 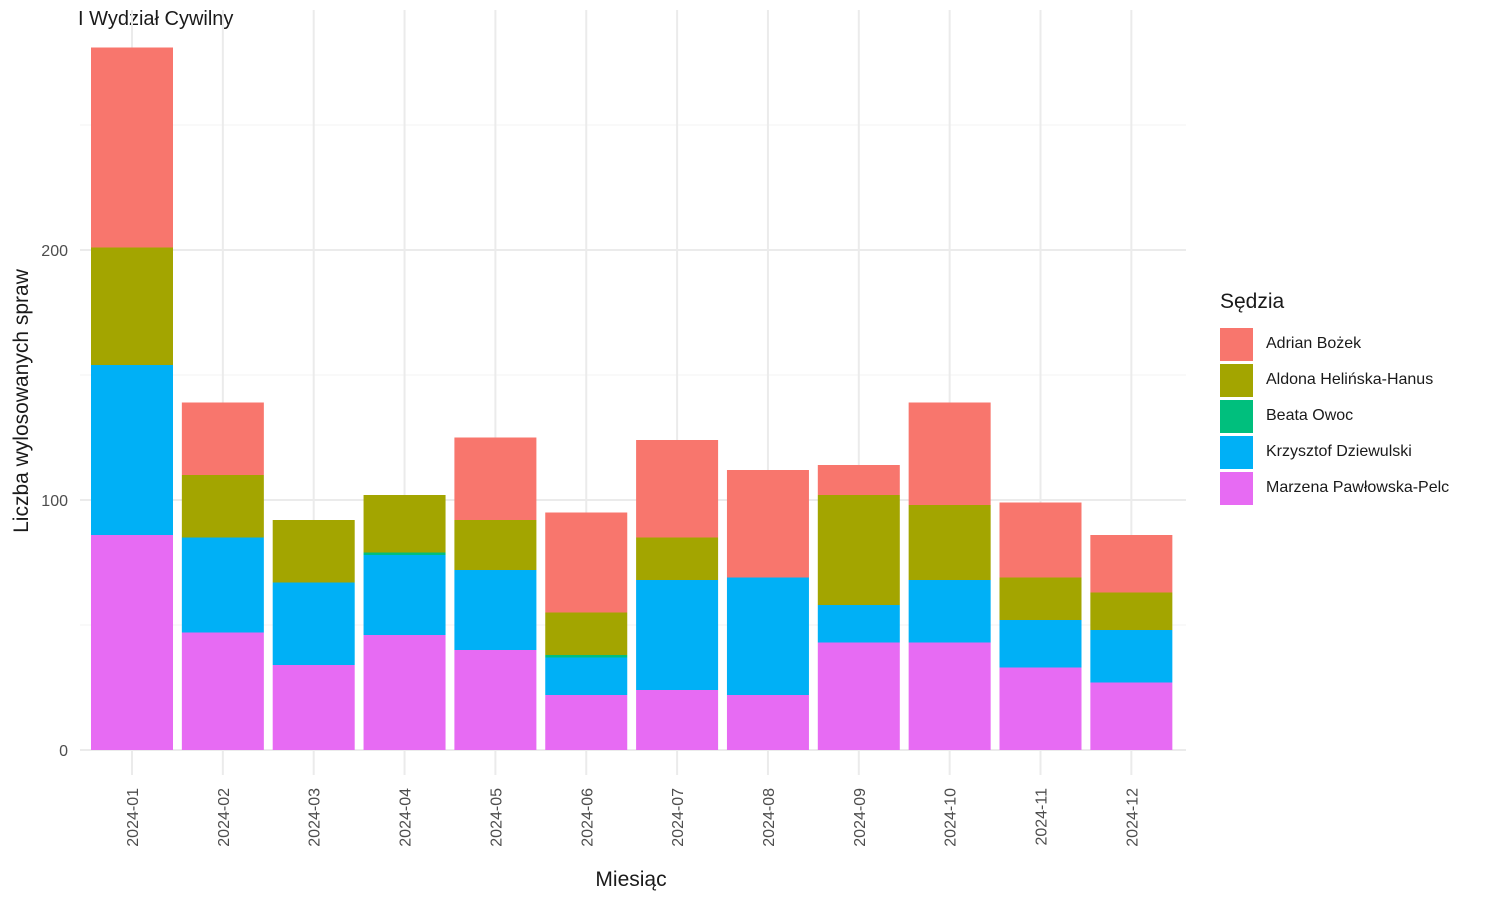 I want to click on legend-item: Marzena Pawłowska-Pelc, so click(x=1334, y=488).